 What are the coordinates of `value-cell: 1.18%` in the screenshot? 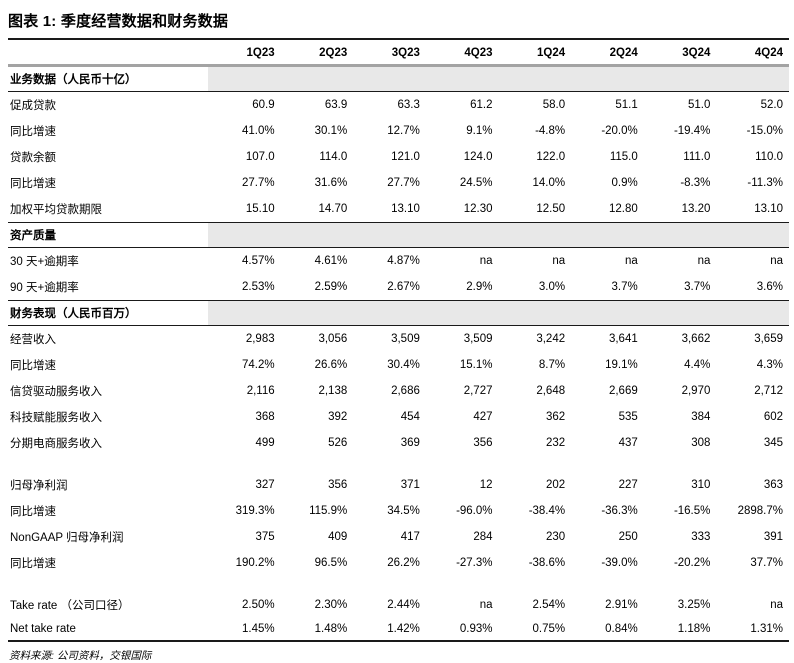 It's located at (680, 630).